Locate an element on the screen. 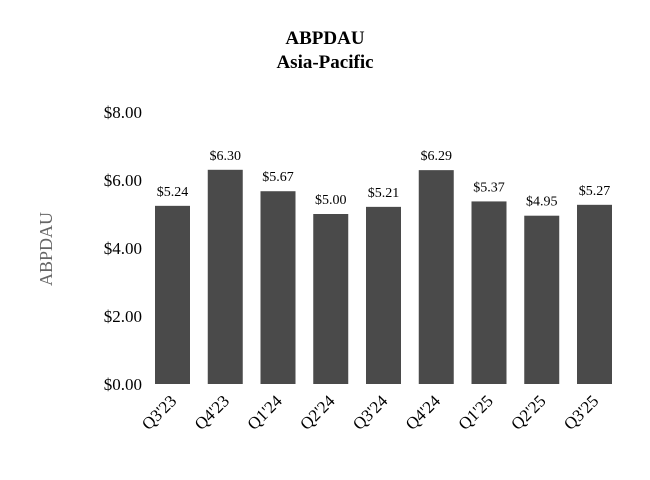 This screenshot has width=650, height=480. chart-title: ABPDAU is located at coordinates (325, 38).